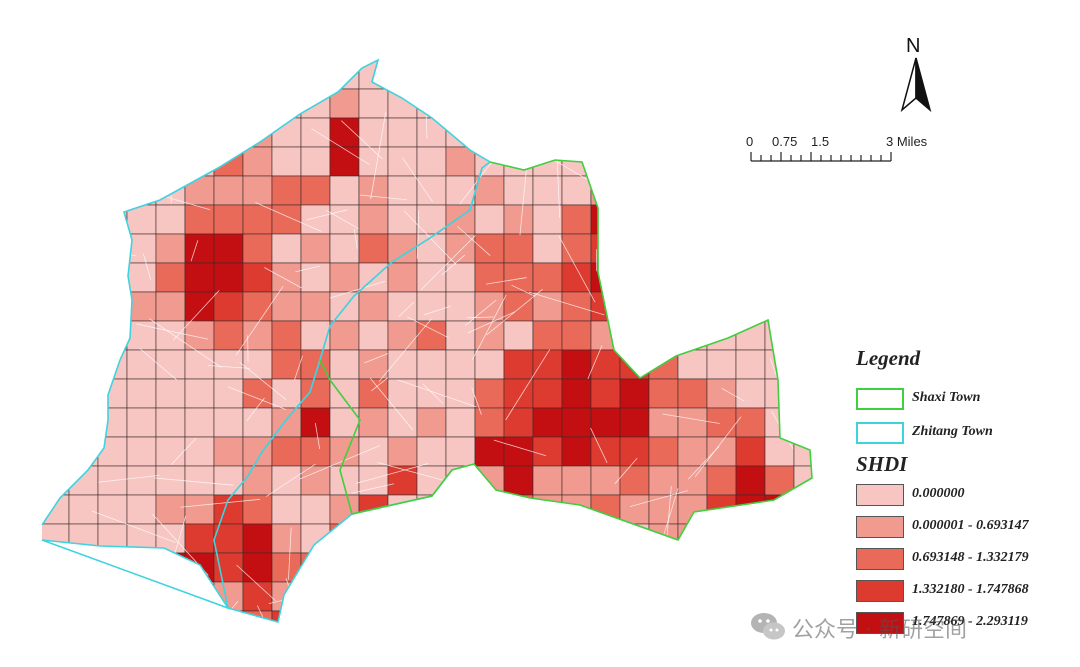 The image size is (1080, 667). What do you see at coordinates (784, 141) in the screenshot?
I see `scale-tick-1: 0.75` at bounding box center [784, 141].